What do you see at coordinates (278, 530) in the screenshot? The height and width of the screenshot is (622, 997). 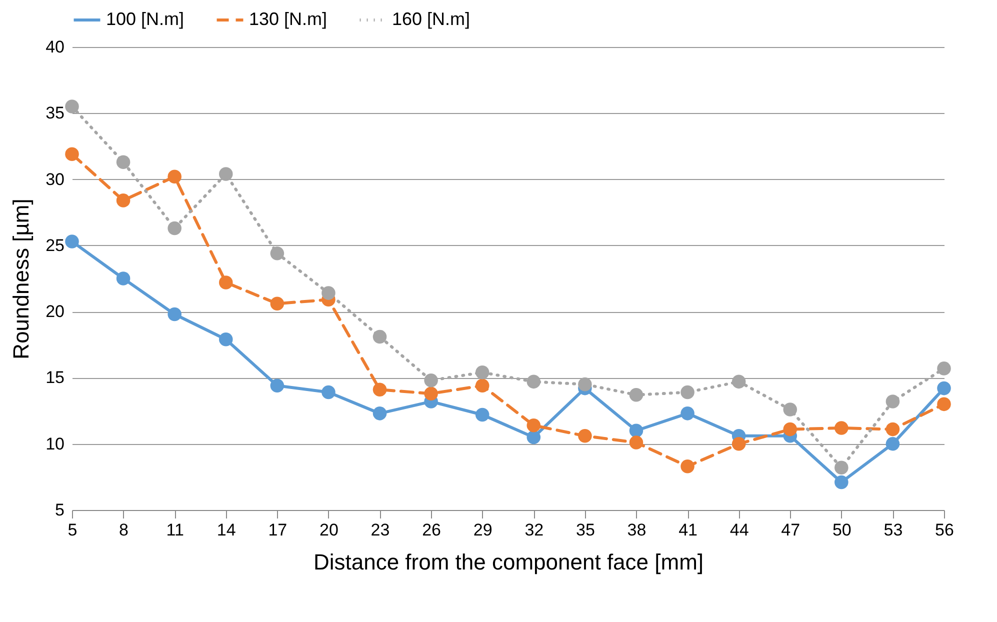 I see `x-tick-label: 17` at bounding box center [278, 530].